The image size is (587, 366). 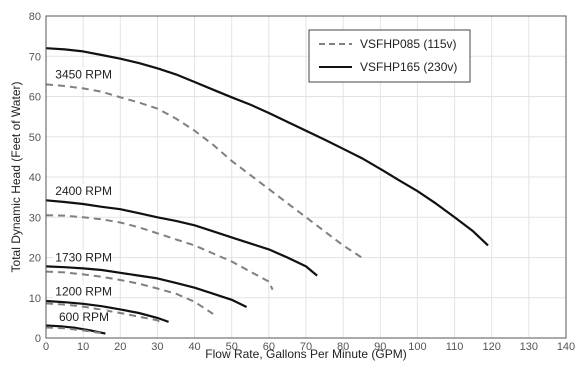 I want to click on vsfhp165-1200-rpm-curve, so click(x=107, y=311).